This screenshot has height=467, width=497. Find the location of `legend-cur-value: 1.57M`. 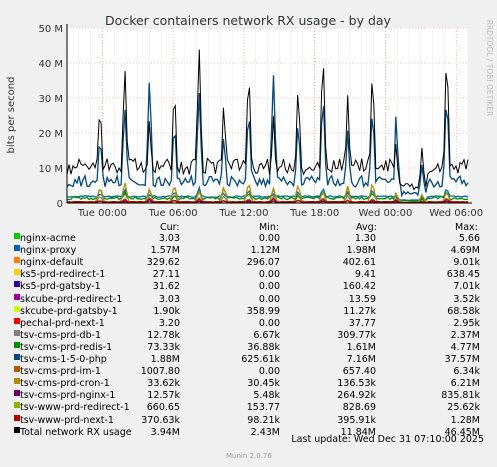

legend-cur-value: 1.57M is located at coordinates (165, 251).